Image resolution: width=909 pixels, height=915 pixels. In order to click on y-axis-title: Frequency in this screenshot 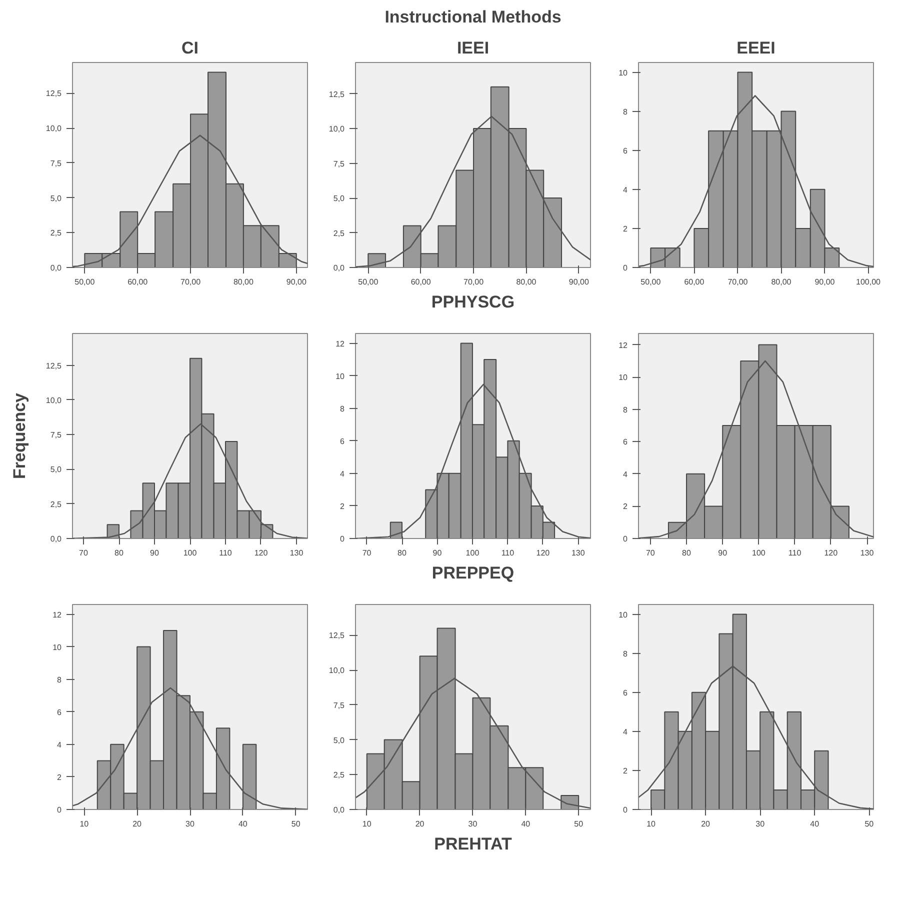, I will do `click(19, 435)`.